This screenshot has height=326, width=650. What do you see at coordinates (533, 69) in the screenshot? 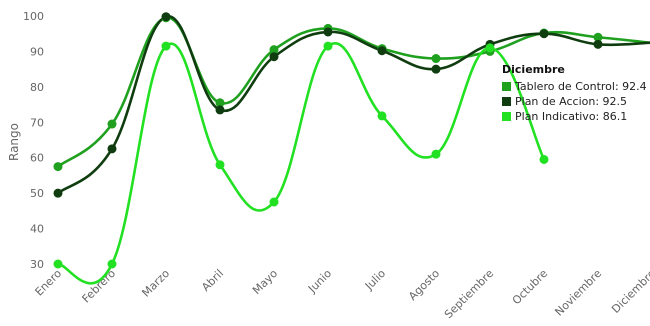
I see `tooltip-title: Diciembre` at bounding box center [533, 69].